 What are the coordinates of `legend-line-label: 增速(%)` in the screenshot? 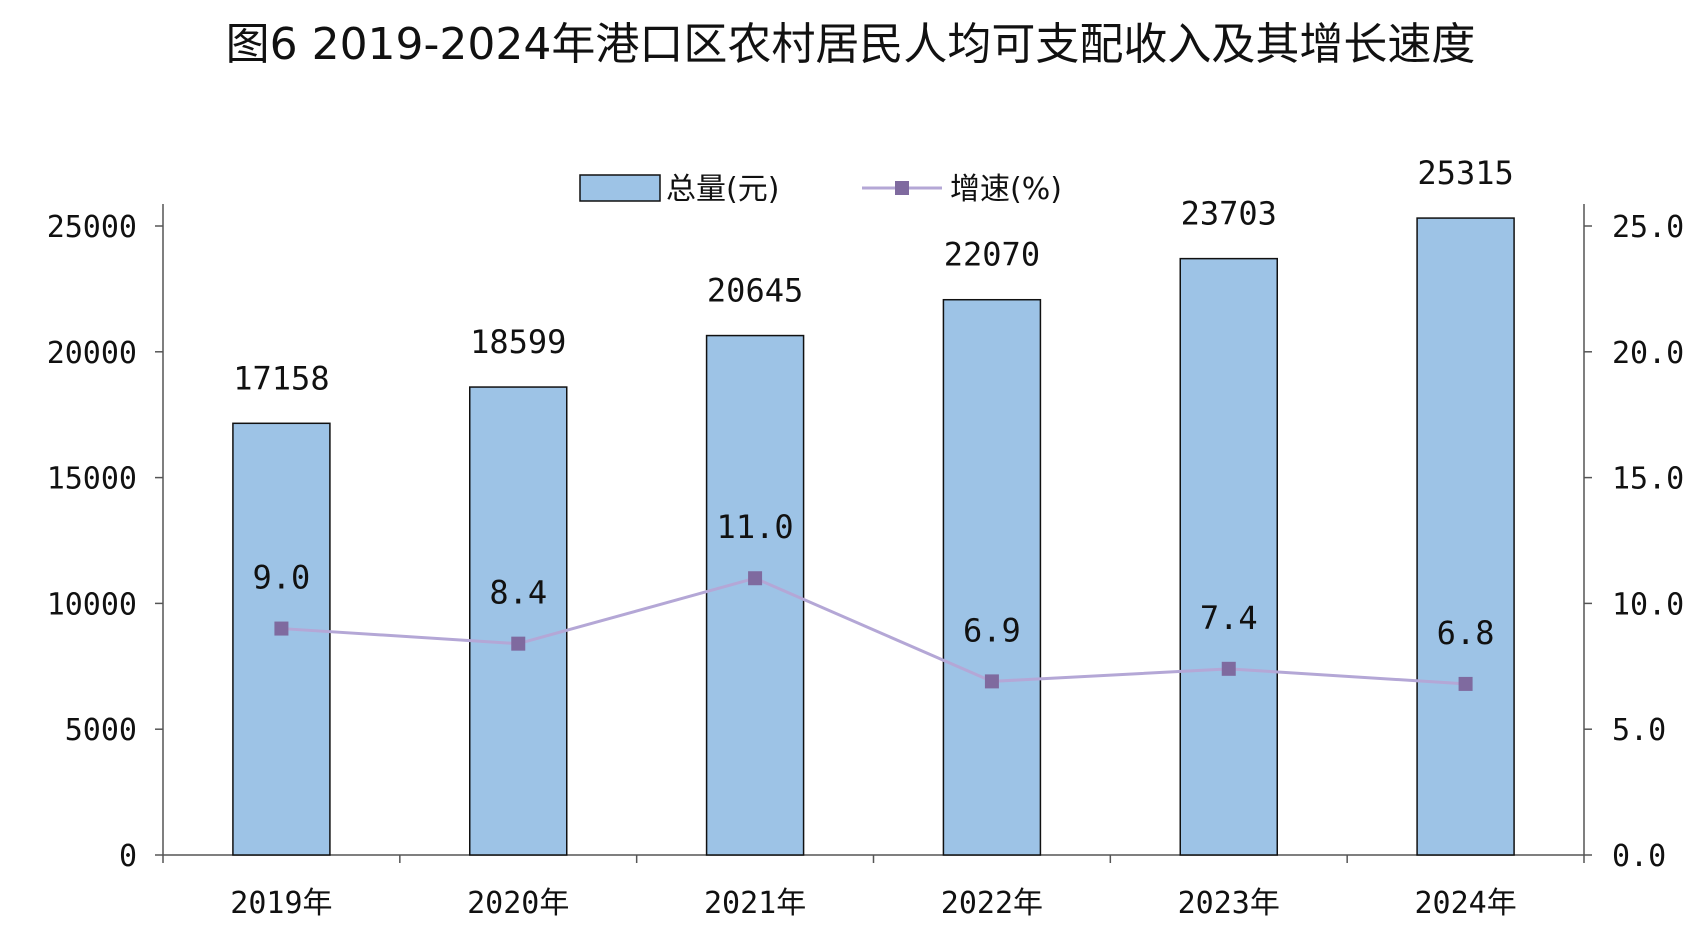 It's located at (1006, 189).